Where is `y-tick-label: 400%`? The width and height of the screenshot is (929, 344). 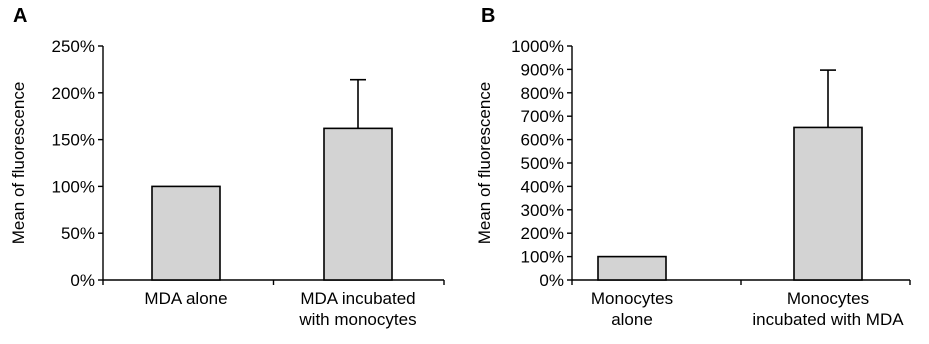 y-tick-label: 400% is located at coordinates (542, 186).